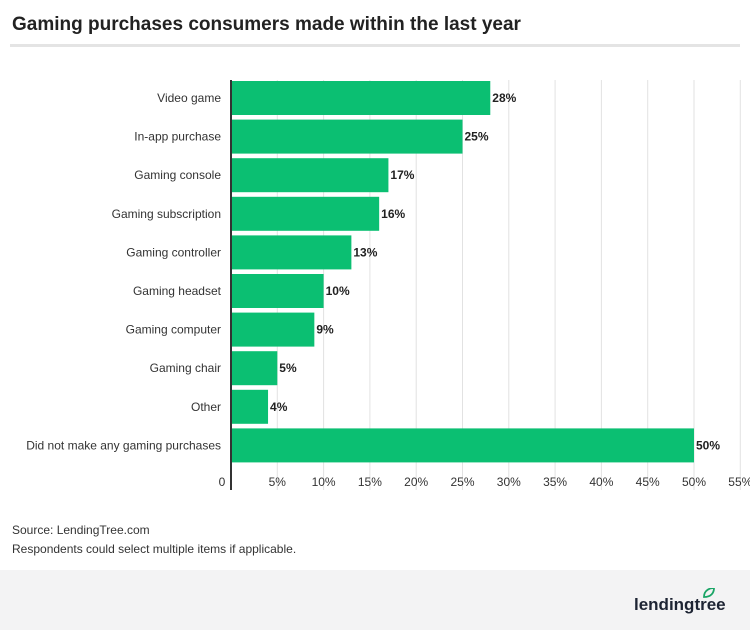 The height and width of the screenshot is (630, 750). What do you see at coordinates (375, 45) in the screenshot?
I see `title-divider` at bounding box center [375, 45].